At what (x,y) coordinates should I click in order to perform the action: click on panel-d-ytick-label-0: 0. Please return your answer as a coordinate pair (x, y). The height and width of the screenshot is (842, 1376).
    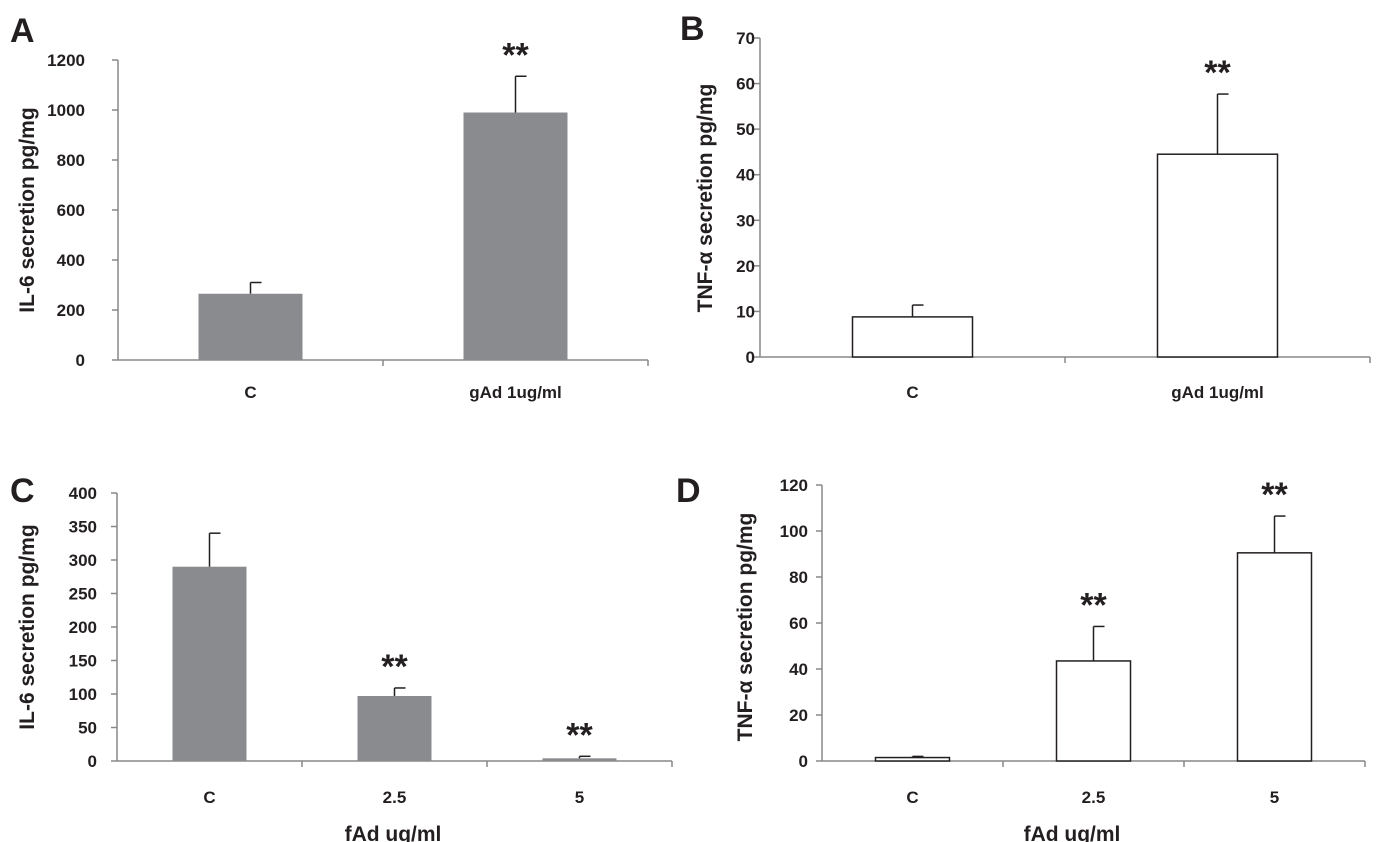
    Looking at the image, I should click on (803, 761).